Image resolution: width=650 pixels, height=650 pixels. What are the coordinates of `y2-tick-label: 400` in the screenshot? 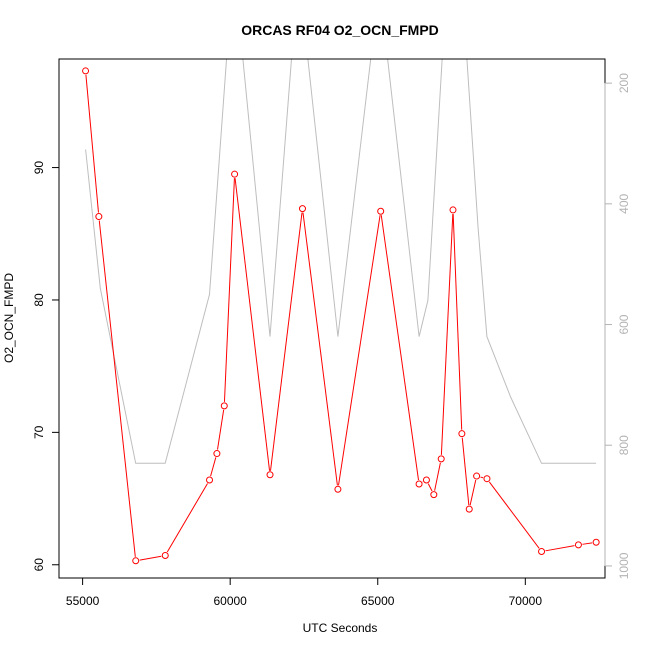 It's located at (624, 204).